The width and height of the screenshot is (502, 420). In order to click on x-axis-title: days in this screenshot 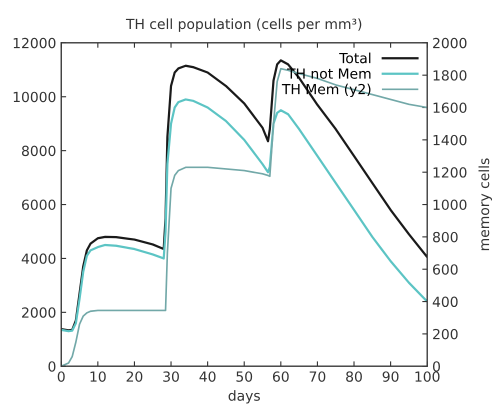, I will do `click(244, 397)`.